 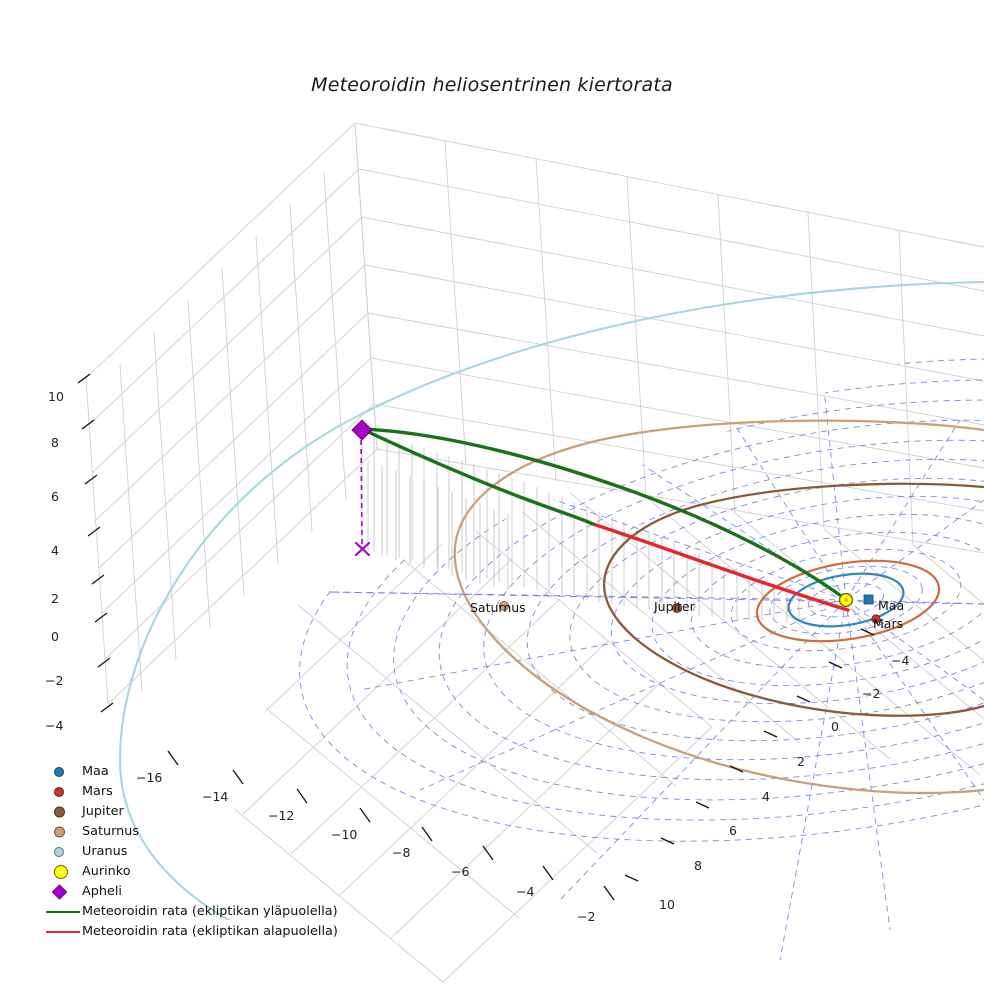 What do you see at coordinates (196, 772) in the screenshot?
I see `legend-item-0: Maa` at bounding box center [196, 772].